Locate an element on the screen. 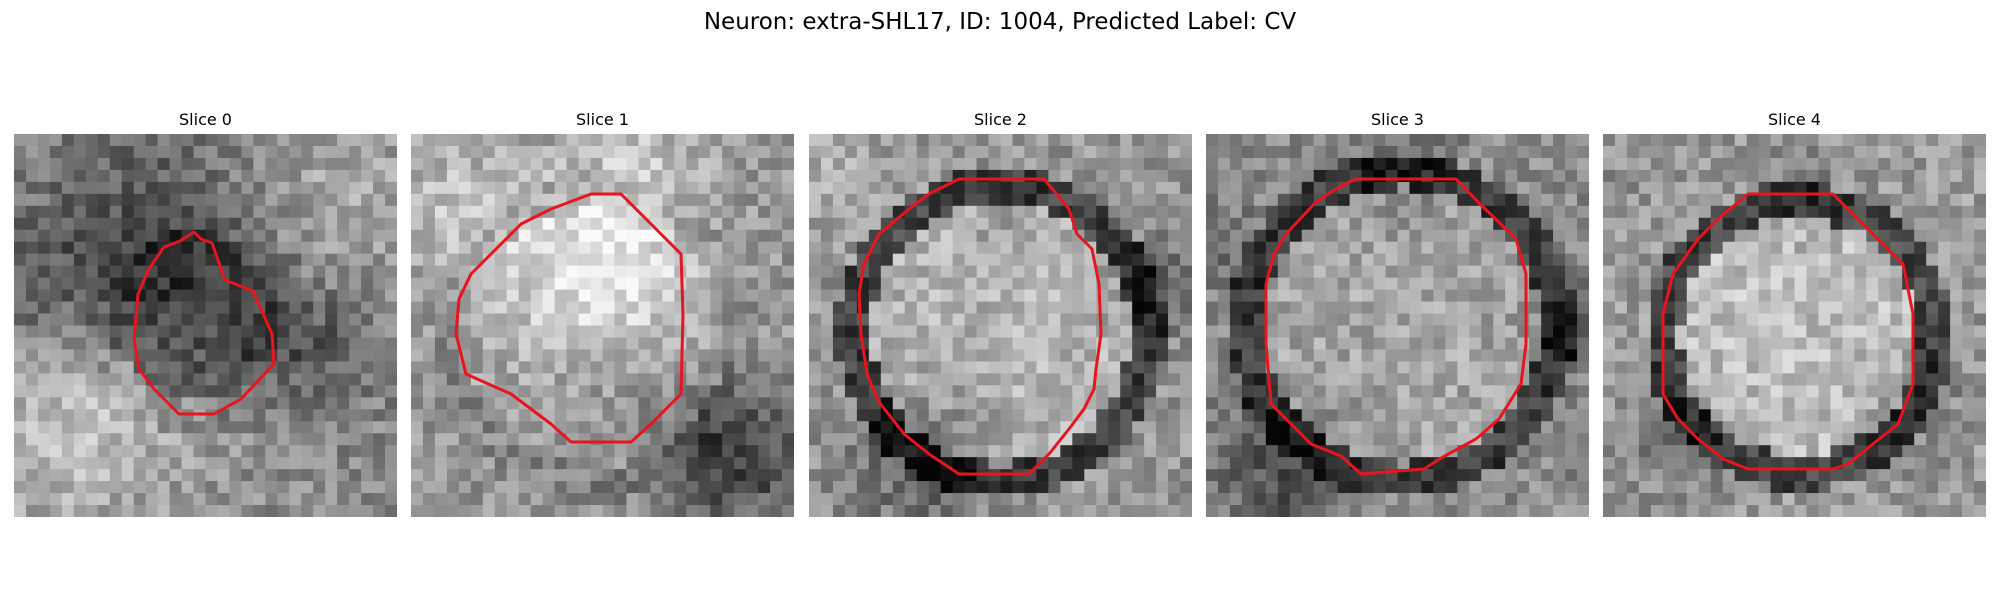  slice-title: Slice 2 is located at coordinates (1000, 119).